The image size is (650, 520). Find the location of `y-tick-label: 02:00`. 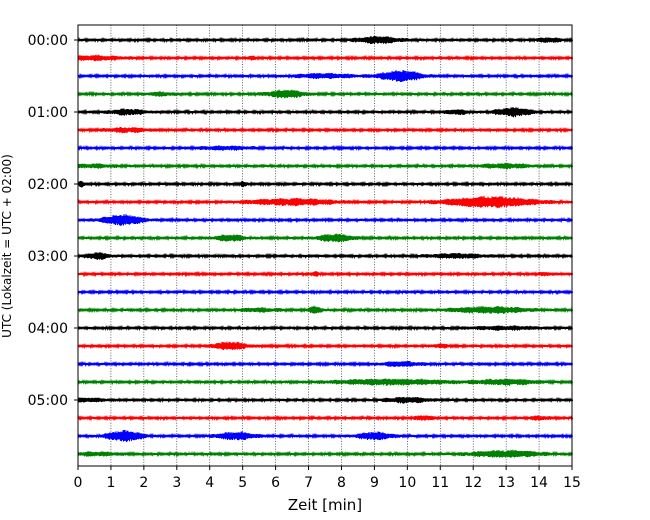

y-tick-label: 02:00 is located at coordinates (48, 185).